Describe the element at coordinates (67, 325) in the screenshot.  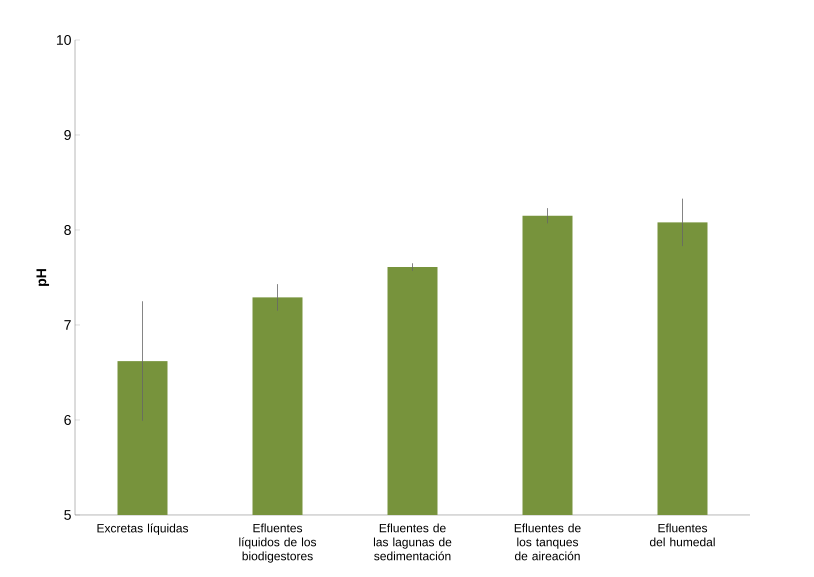
I see `y-tick-label: 7` at that location.